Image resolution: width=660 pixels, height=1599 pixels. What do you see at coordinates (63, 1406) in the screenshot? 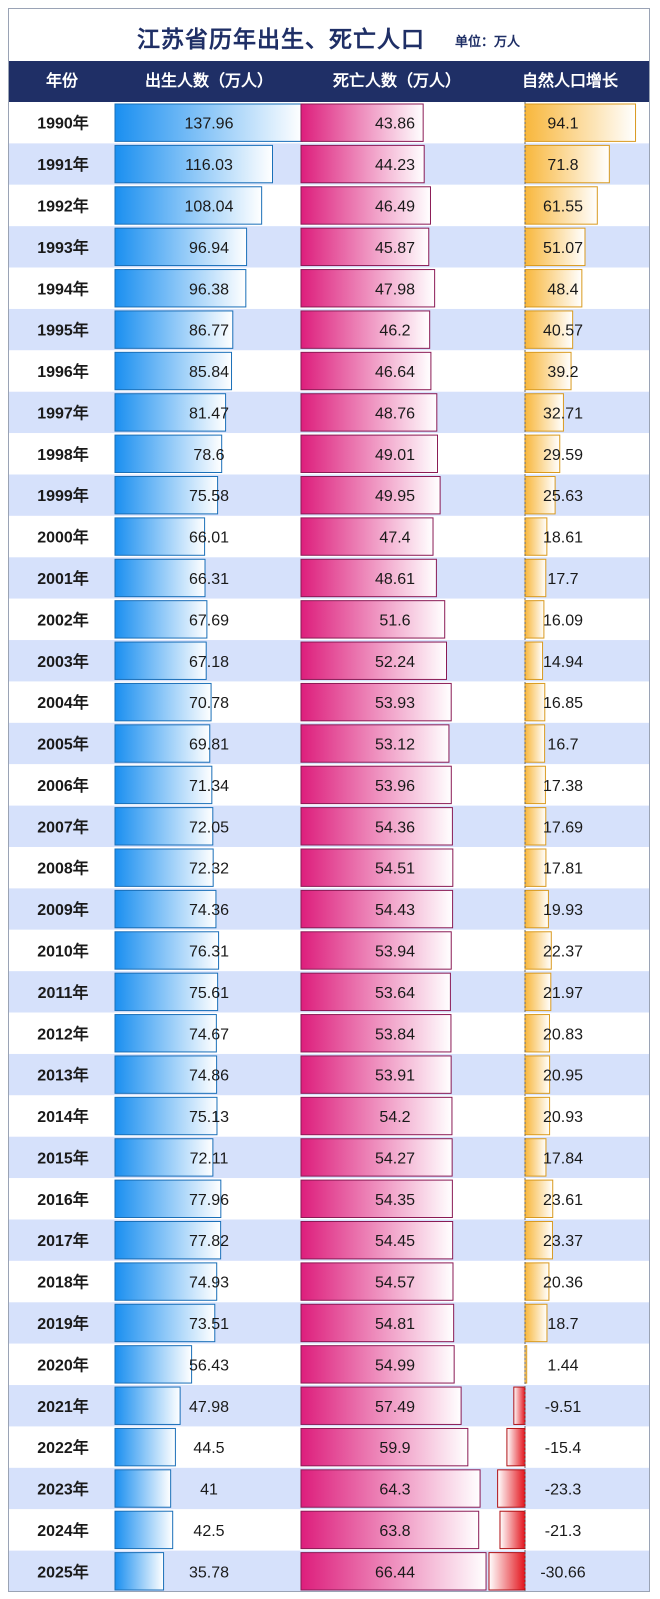
I see `year-label: 2021年` at bounding box center [63, 1406].